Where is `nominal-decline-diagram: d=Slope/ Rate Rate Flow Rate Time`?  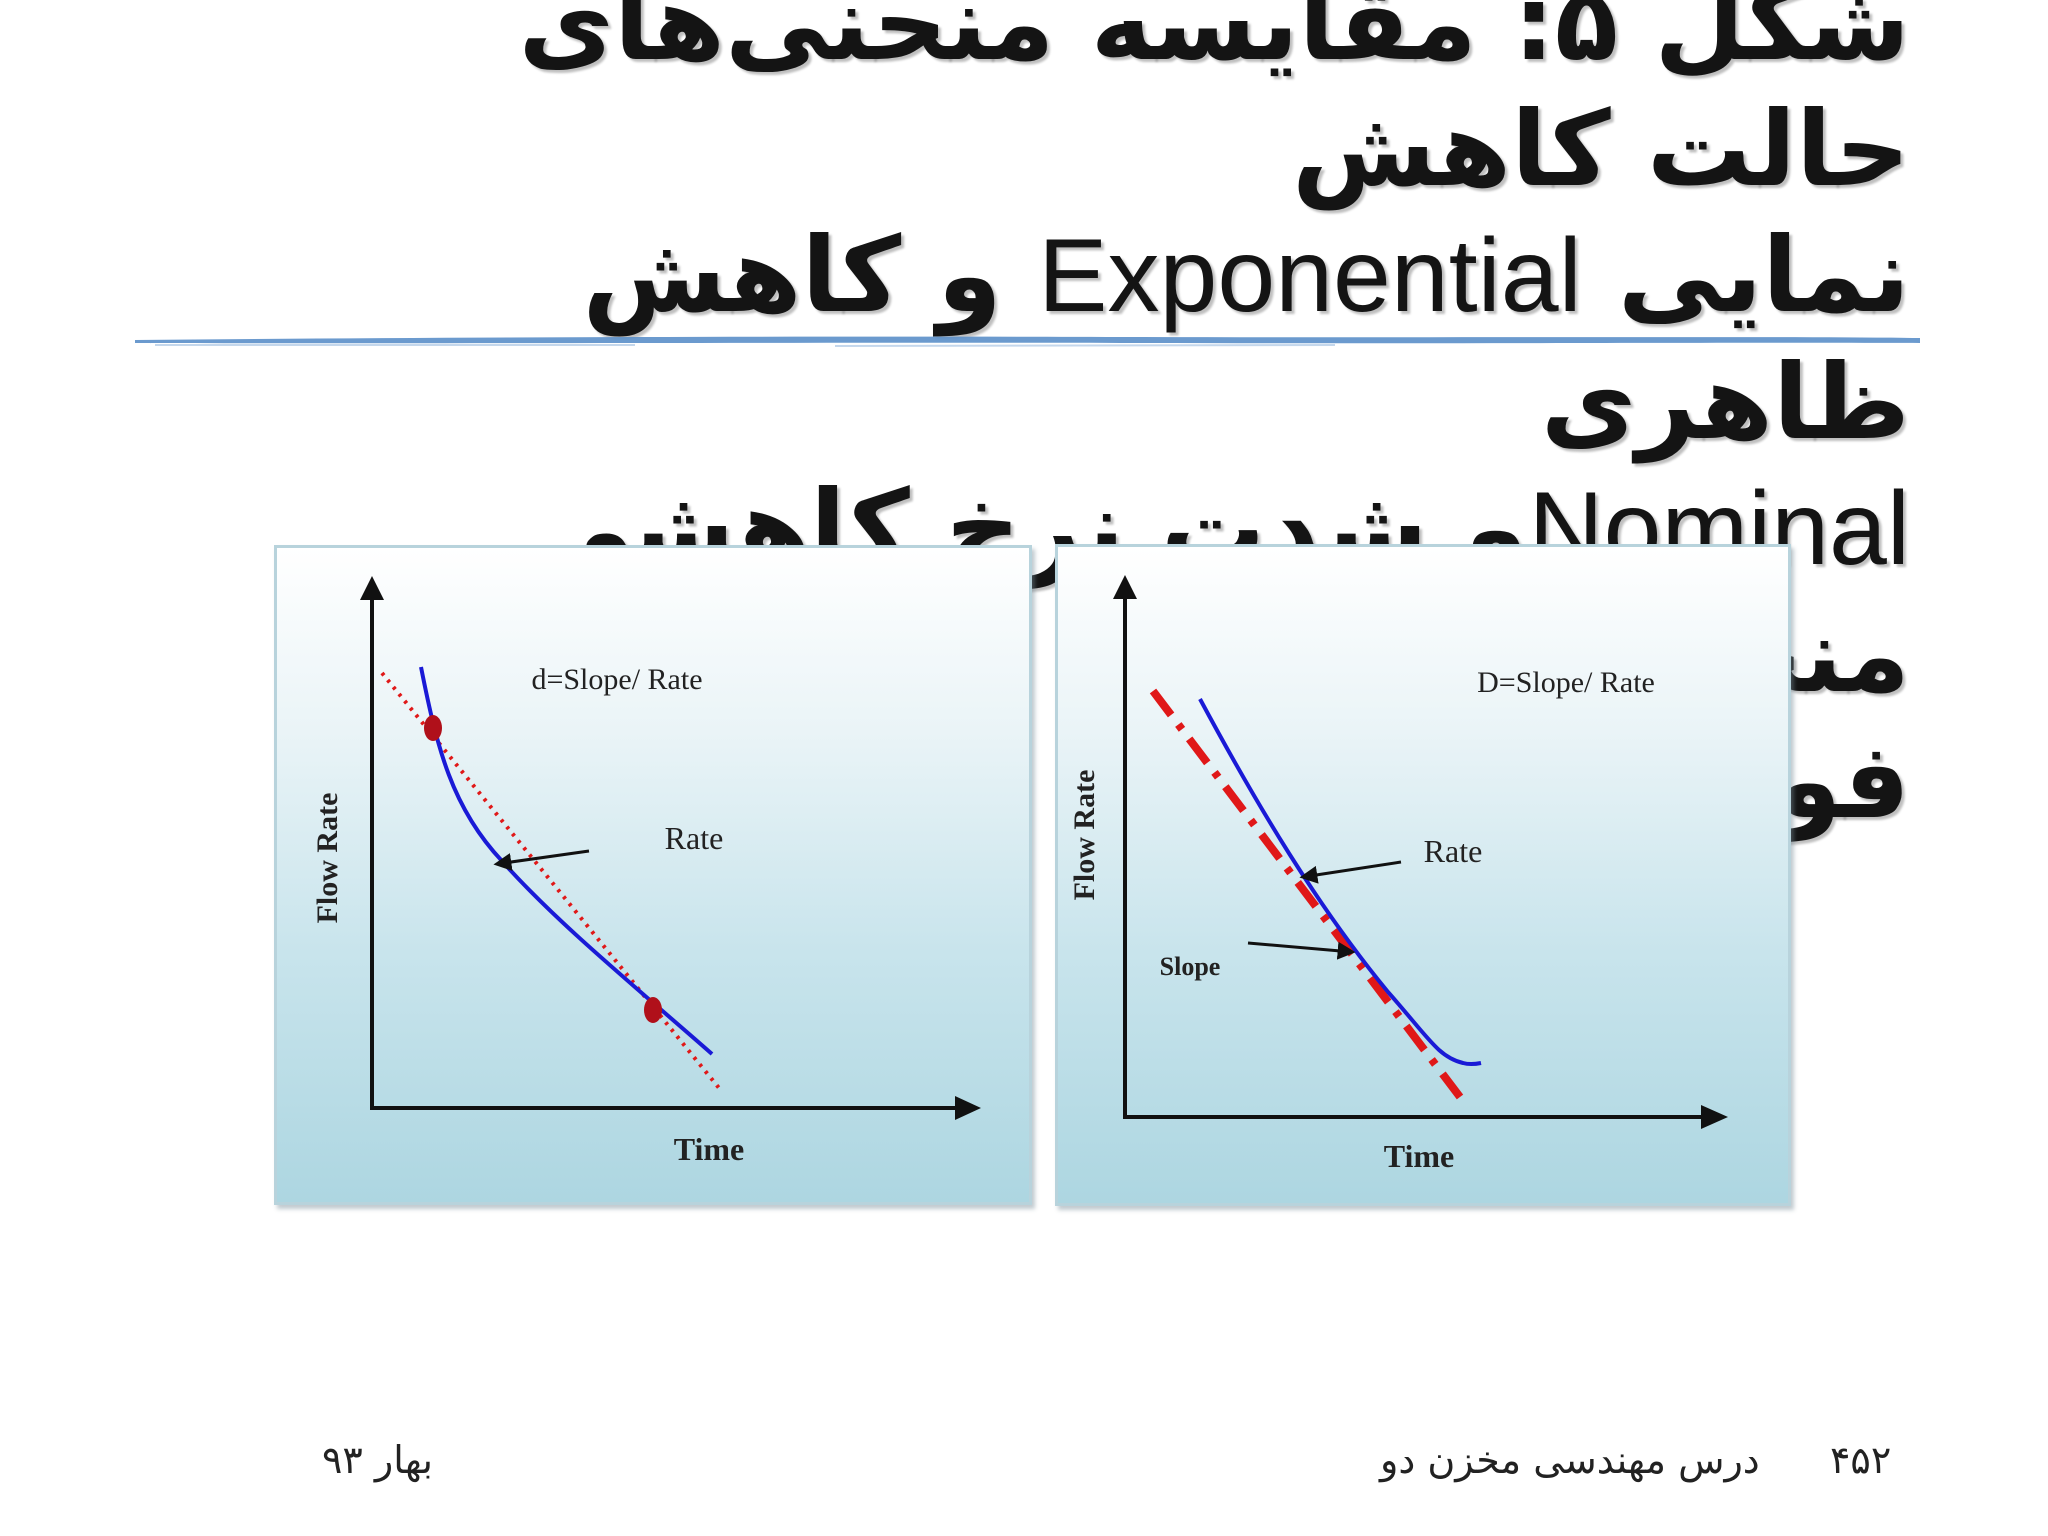 nominal-decline-diagram: d=Slope/ Rate Rate Flow Rate Time is located at coordinates (646, 871).